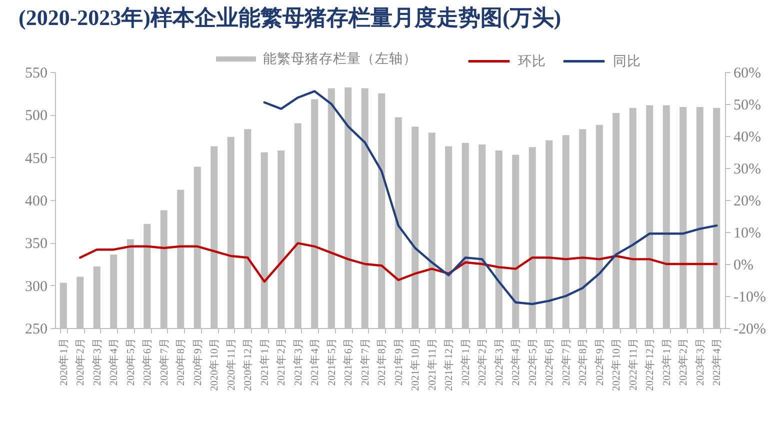  I want to click on y2-tick-label: 50%, so click(747, 106).